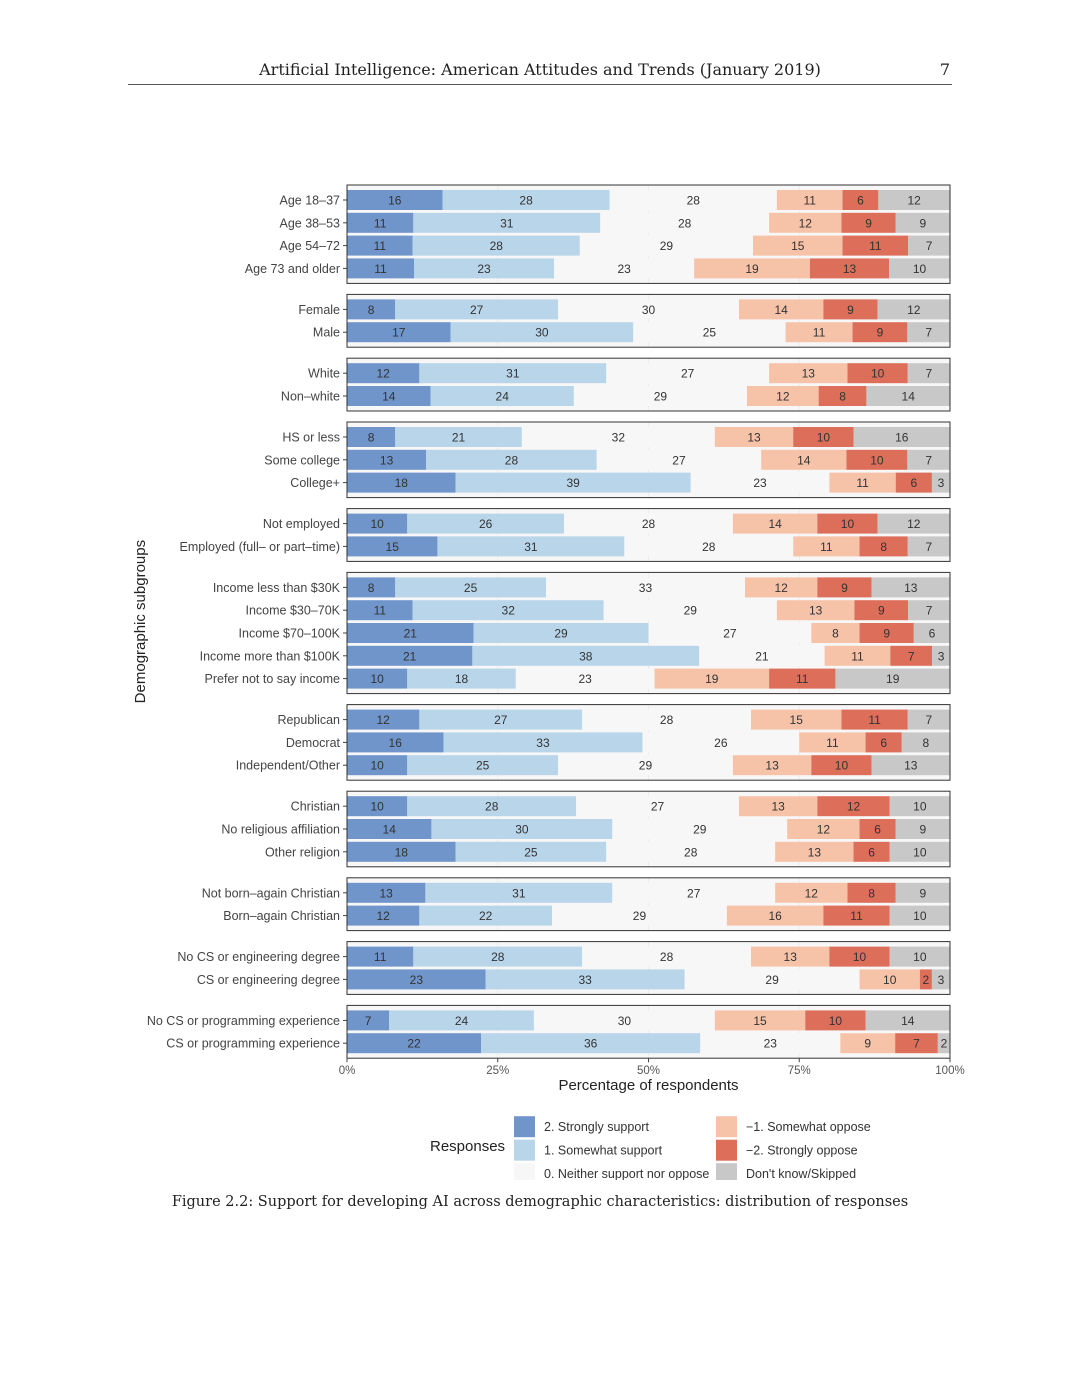 This screenshot has width=1080, height=1397. I want to click on row-label: Age 18–37, so click(310, 201).